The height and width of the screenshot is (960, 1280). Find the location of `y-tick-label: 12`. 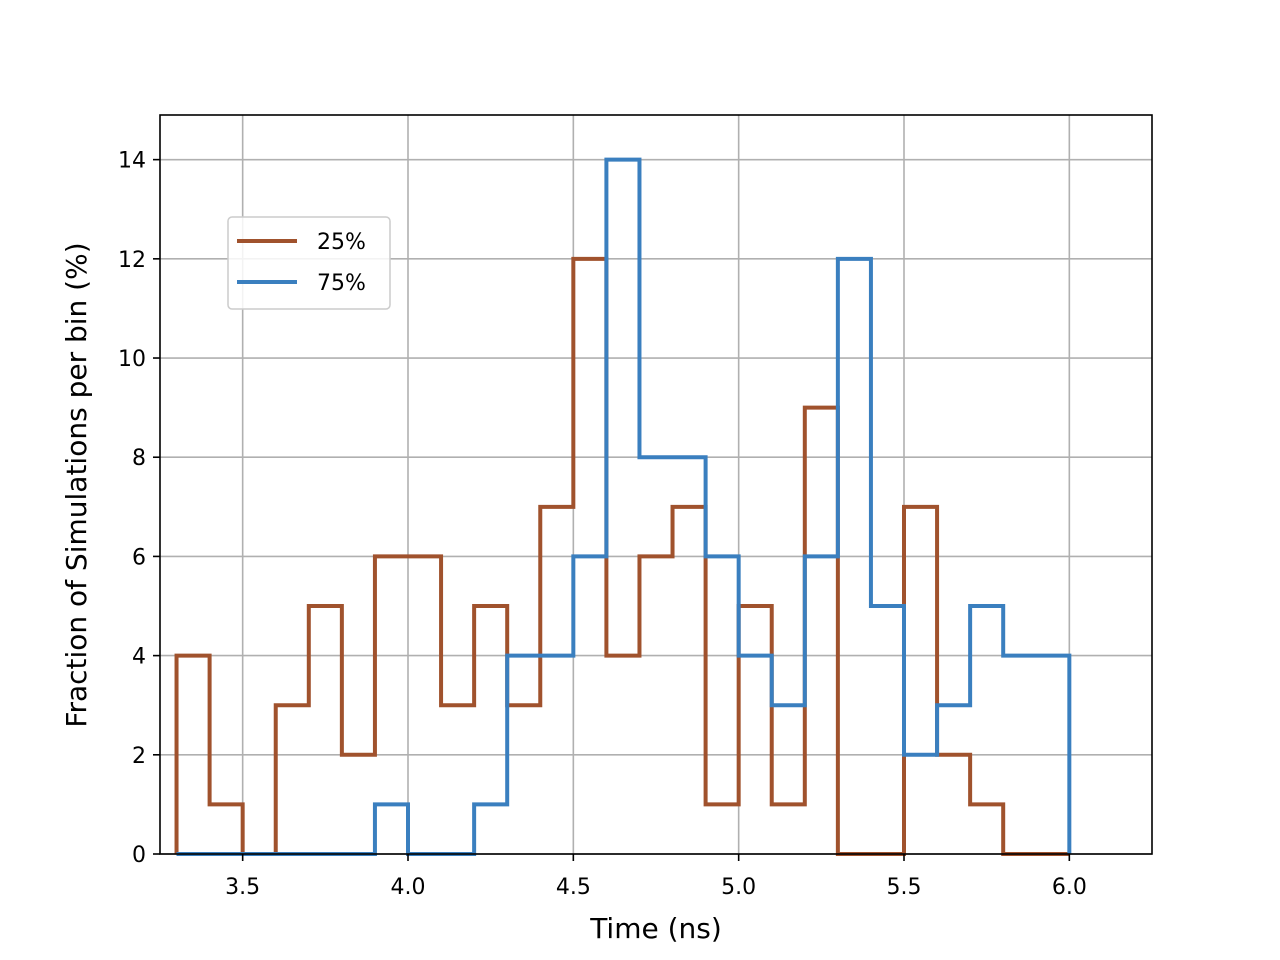

y-tick-label: 12 is located at coordinates (132, 260).